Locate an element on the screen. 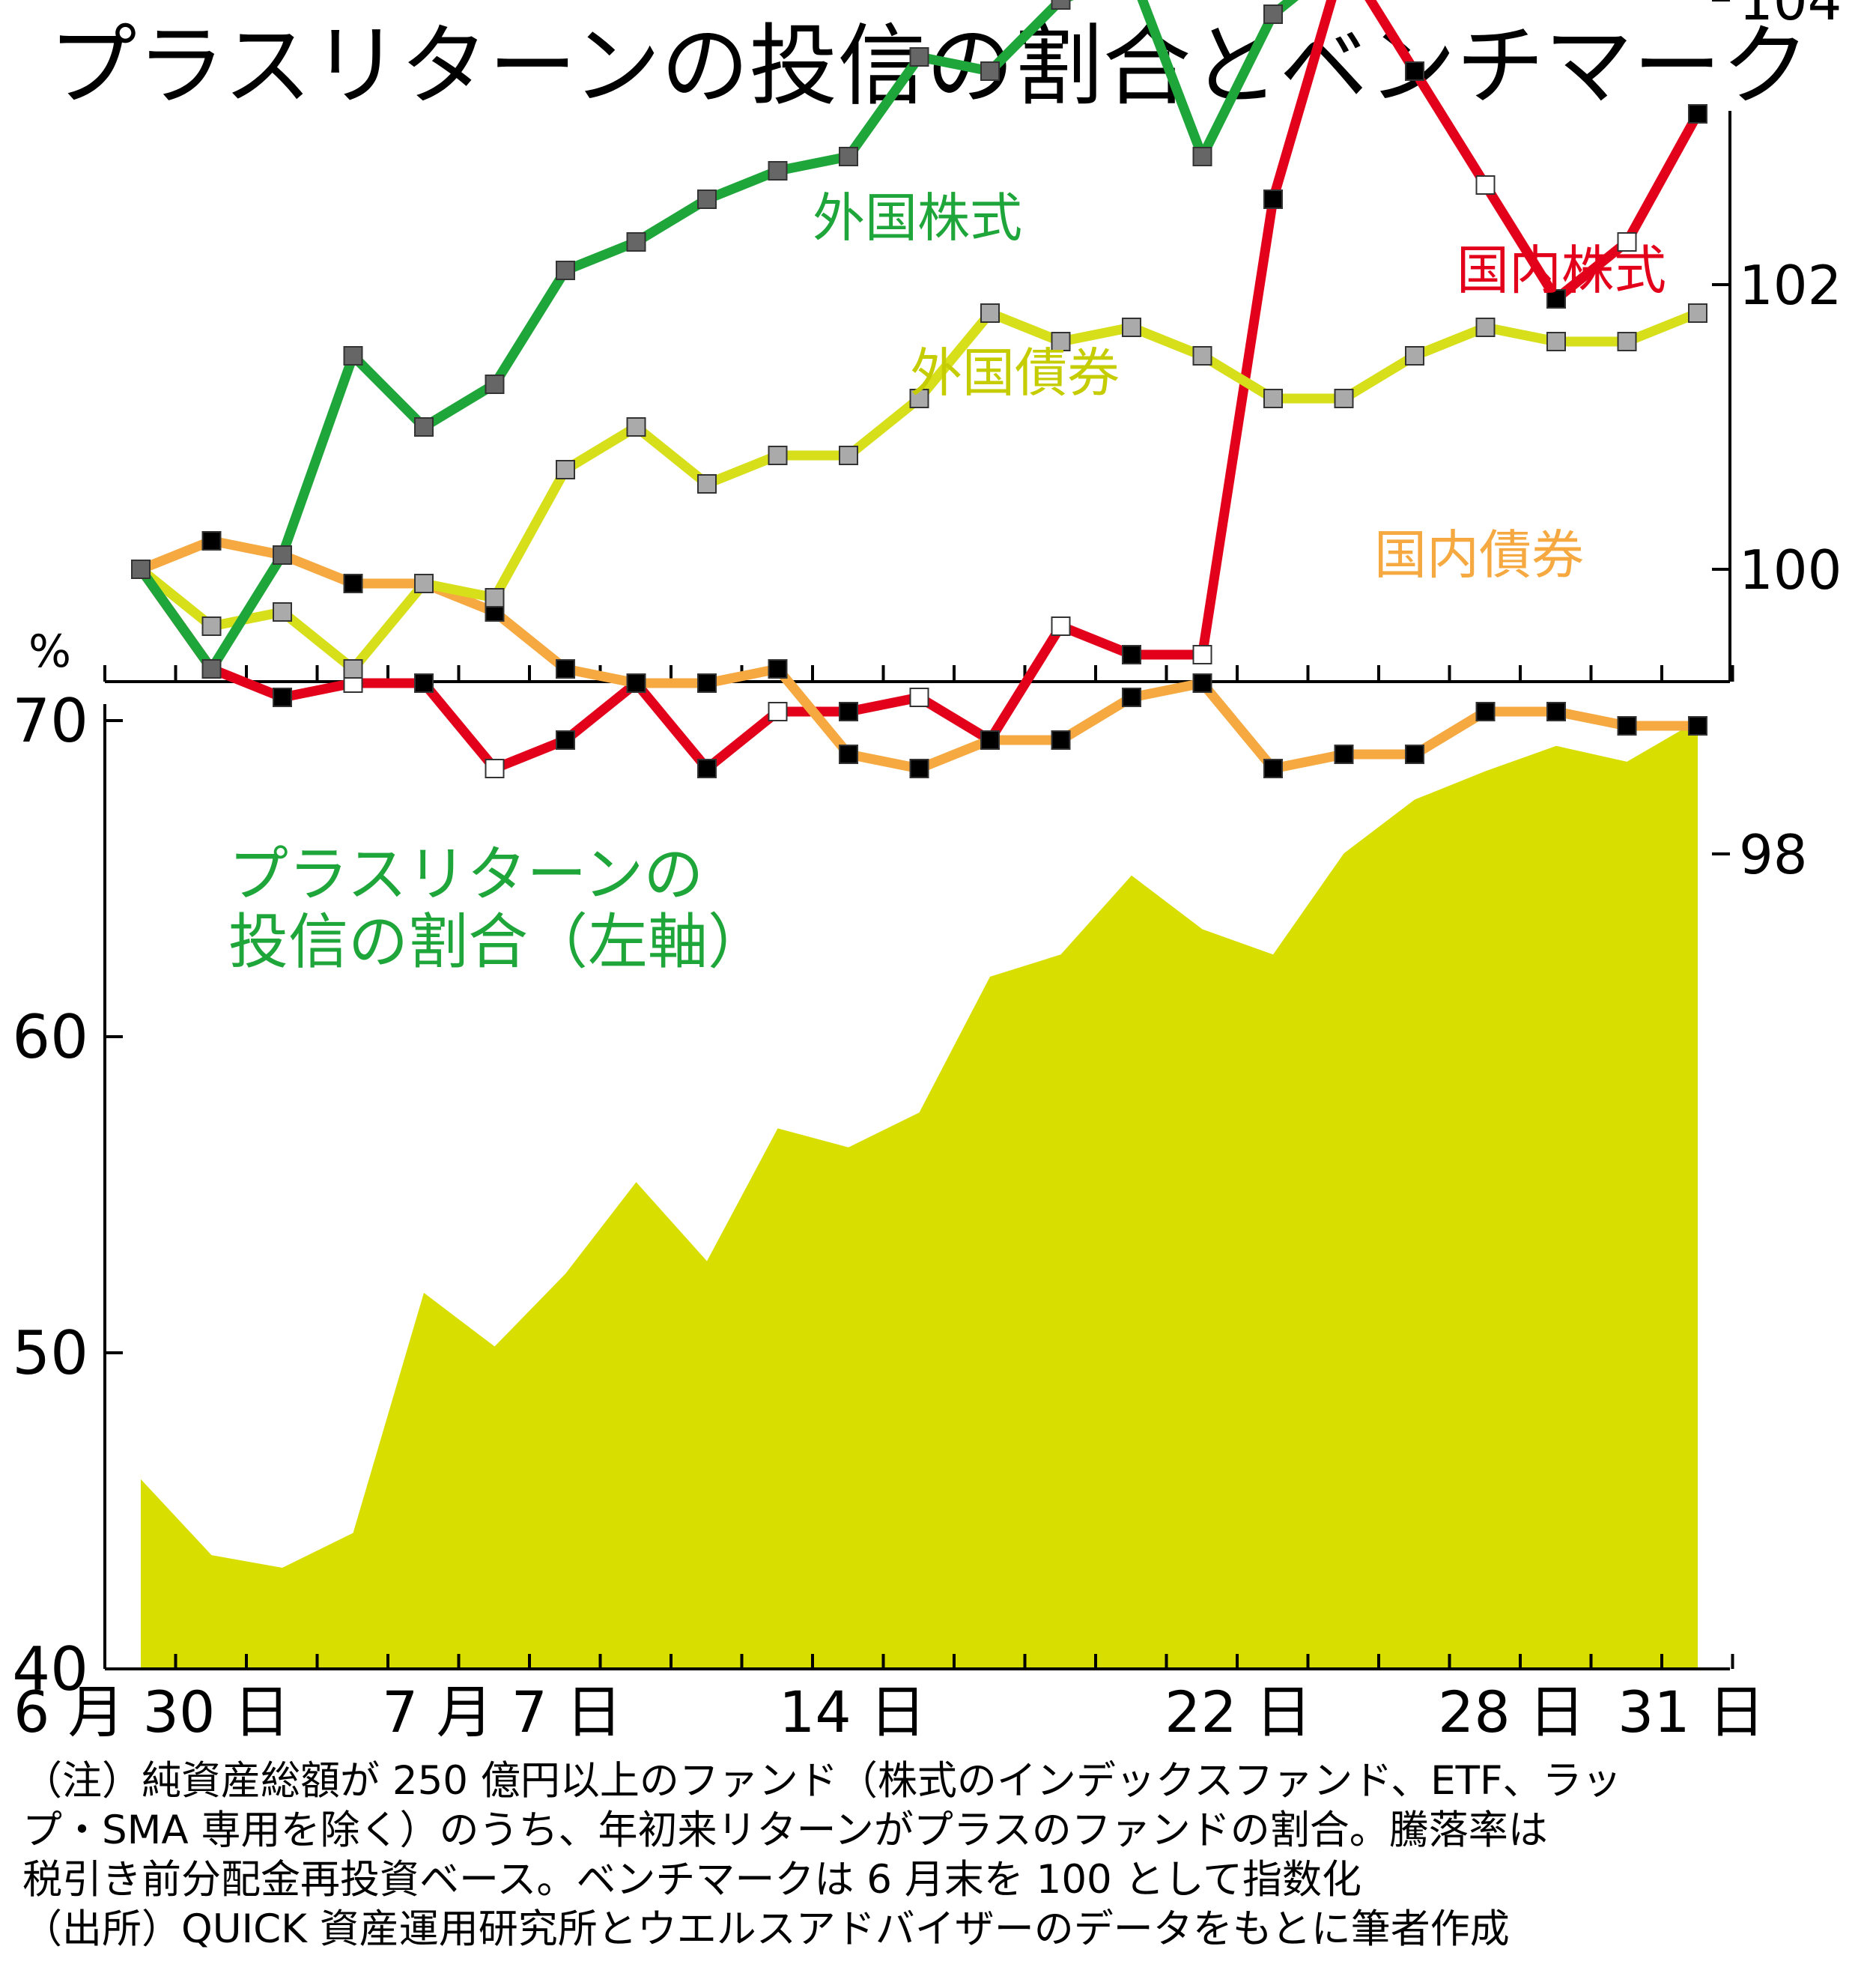 The width and height of the screenshot is (1858, 1988). left-y-tick-label: 50 is located at coordinates (50, 1353).